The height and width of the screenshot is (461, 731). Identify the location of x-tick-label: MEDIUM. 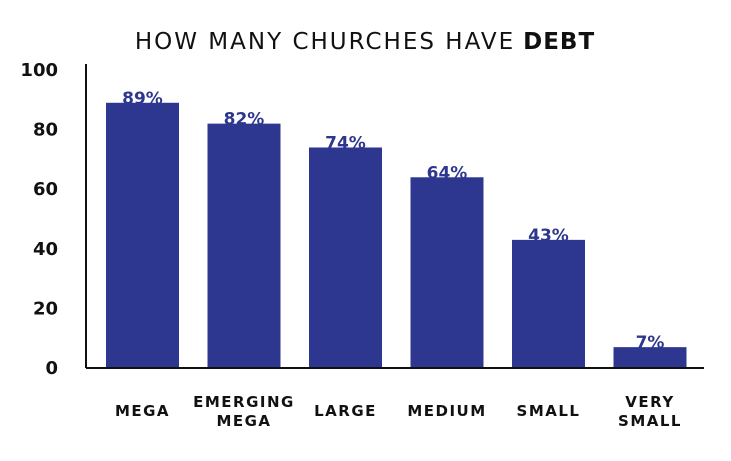
(446, 411).